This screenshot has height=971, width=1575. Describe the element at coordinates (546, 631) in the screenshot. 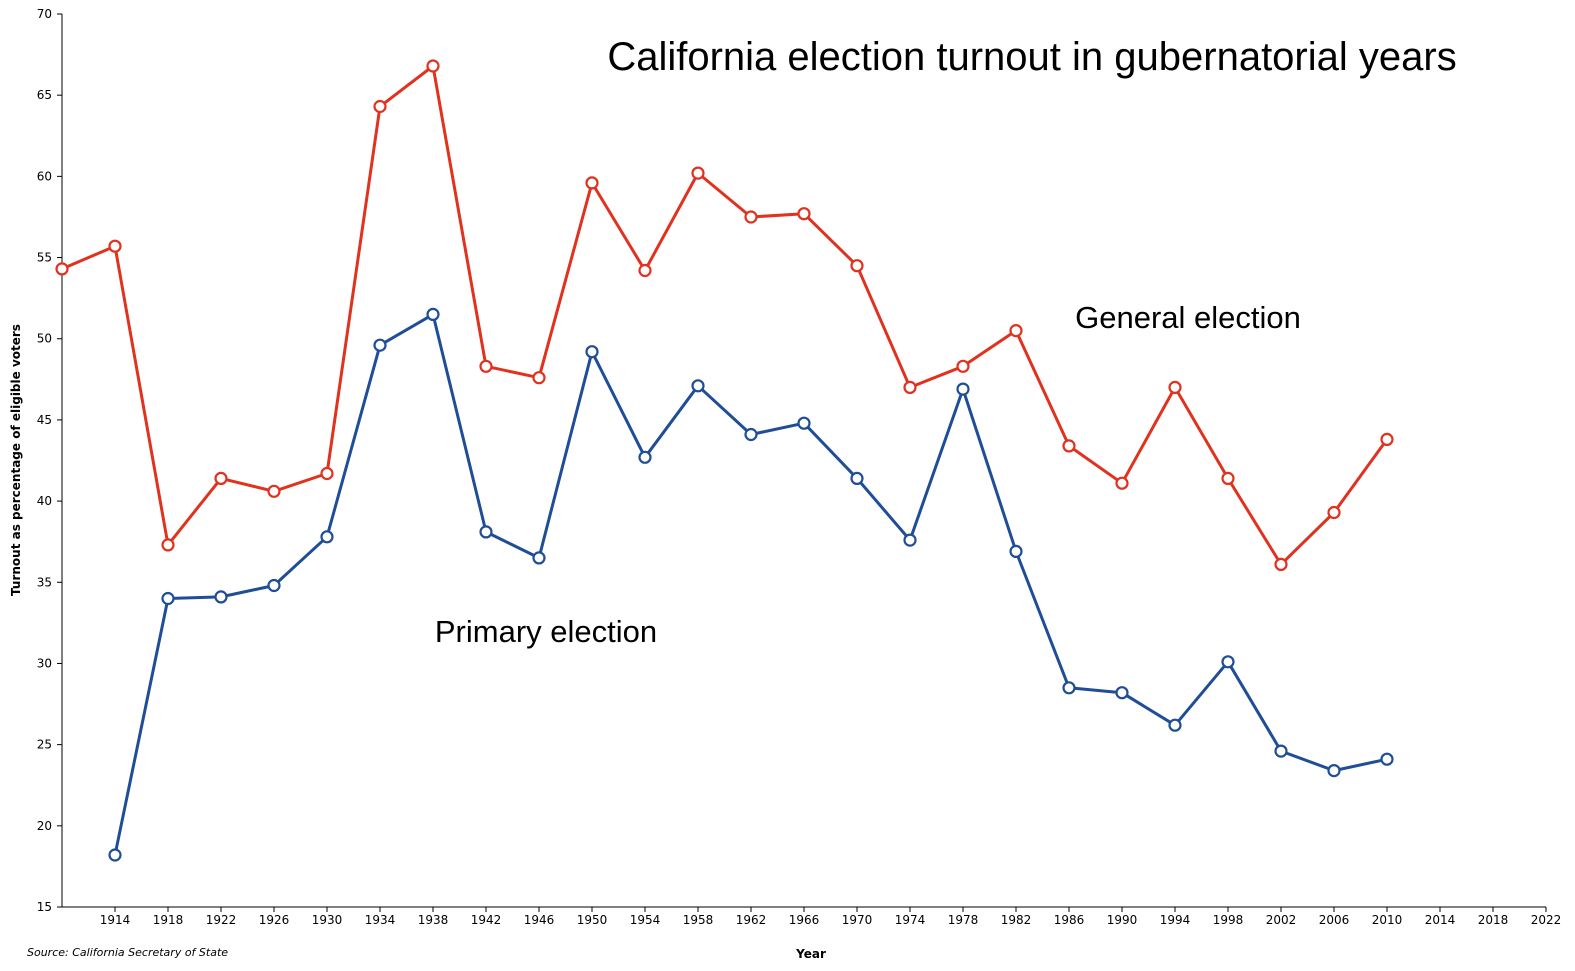

I see `primary-election-label: Primary election` at that location.